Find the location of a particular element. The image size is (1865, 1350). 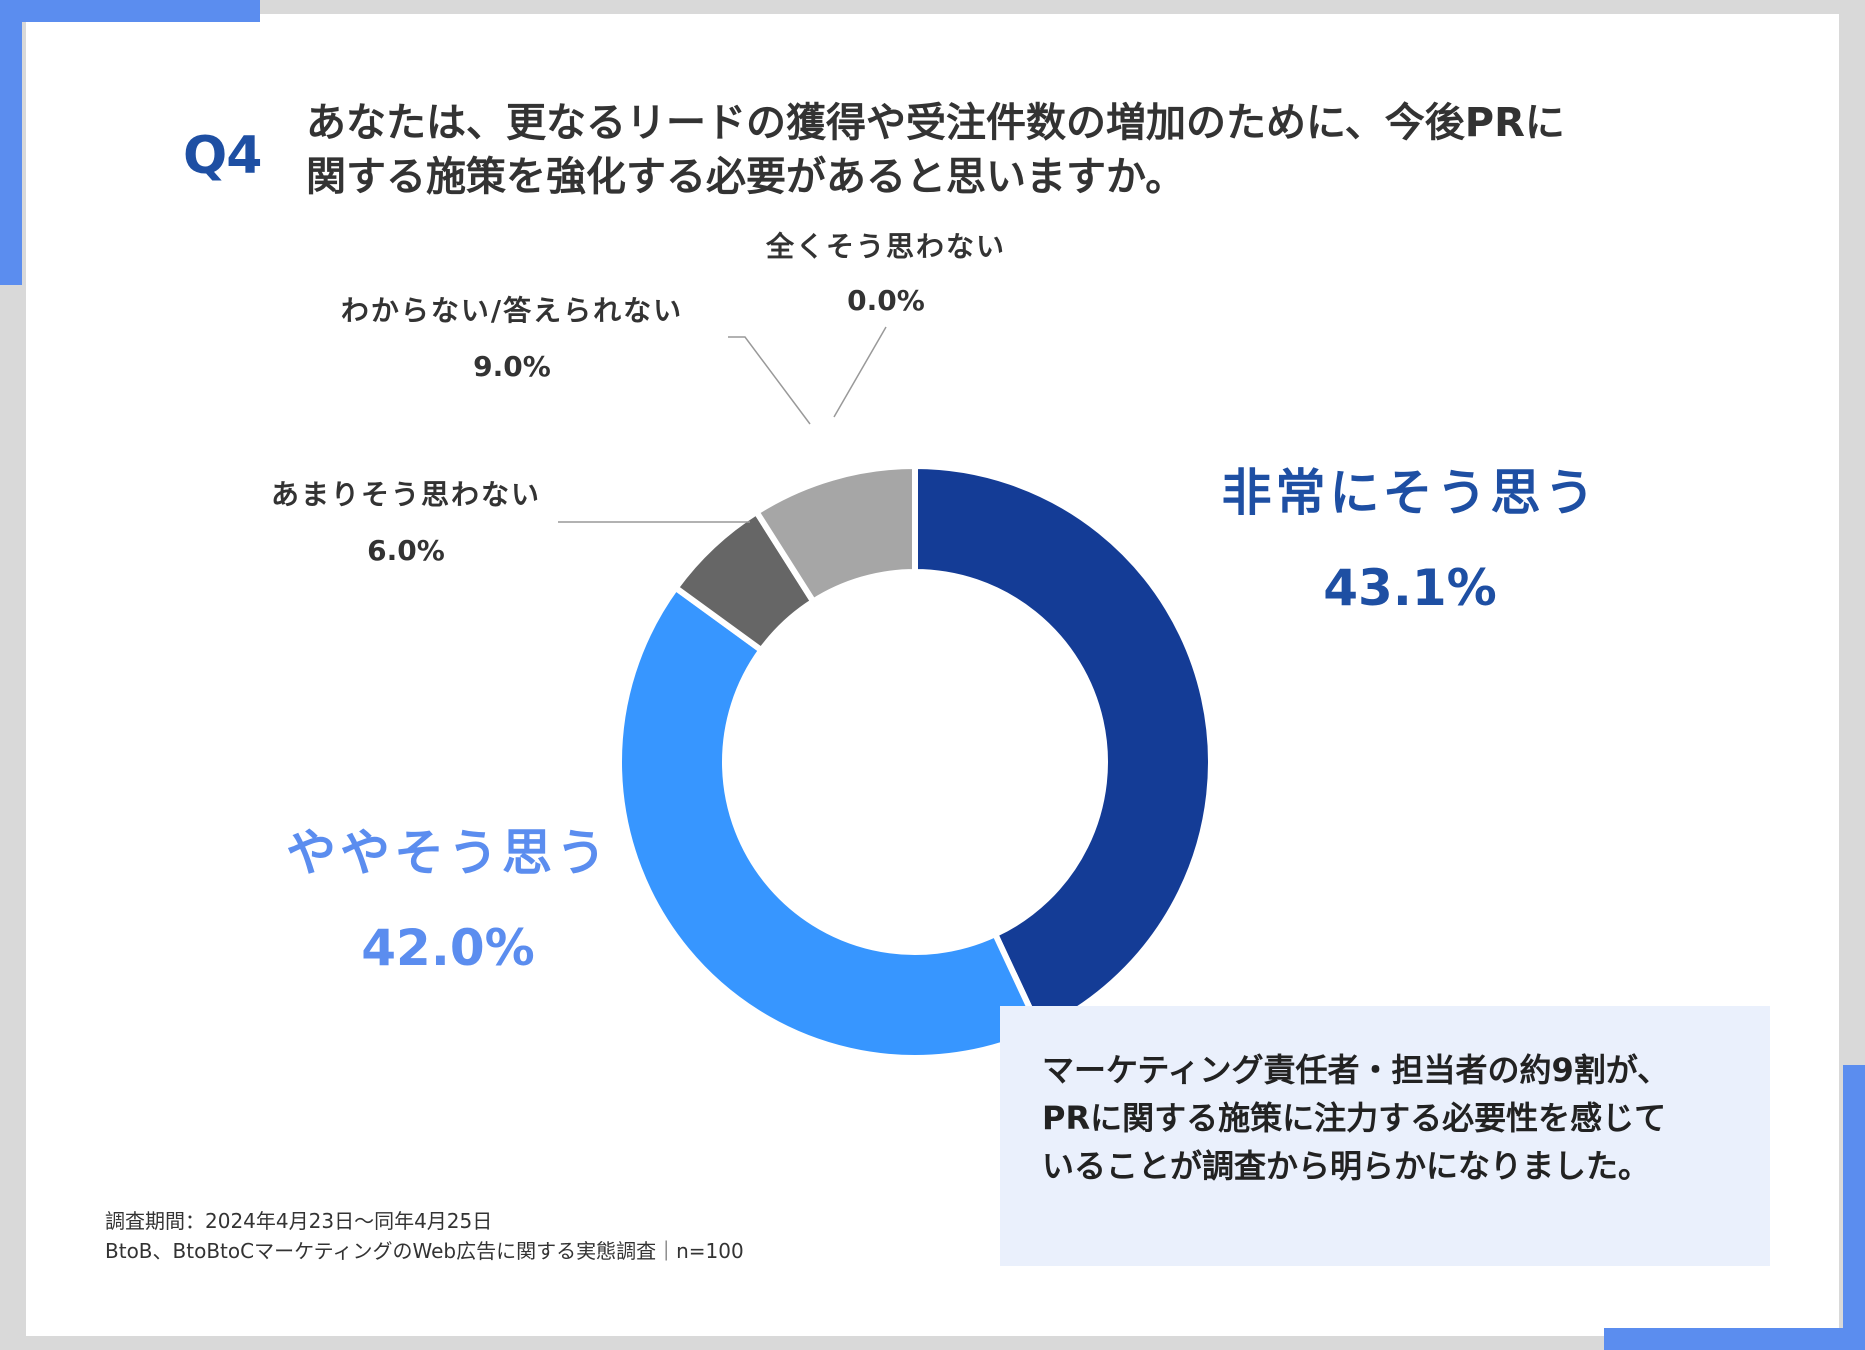

label-unknown: わからない/答えられない is located at coordinates (512, 310).